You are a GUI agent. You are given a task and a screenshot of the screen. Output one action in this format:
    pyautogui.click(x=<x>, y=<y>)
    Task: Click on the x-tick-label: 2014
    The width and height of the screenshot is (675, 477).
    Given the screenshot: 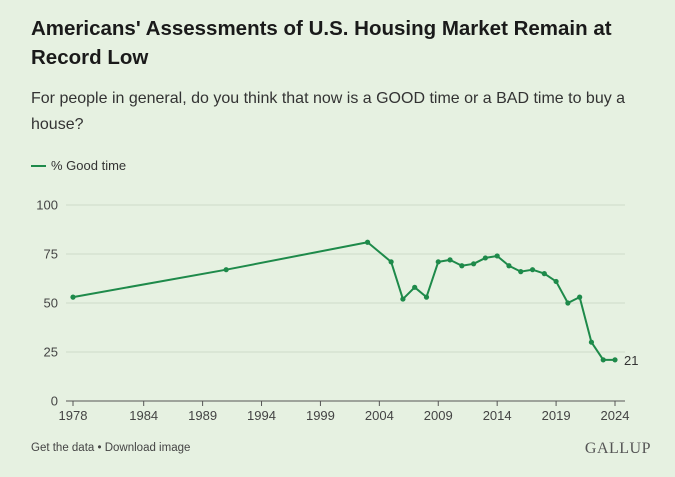 What is the action you would take?
    pyautogui.click(x=497, y=415)
    